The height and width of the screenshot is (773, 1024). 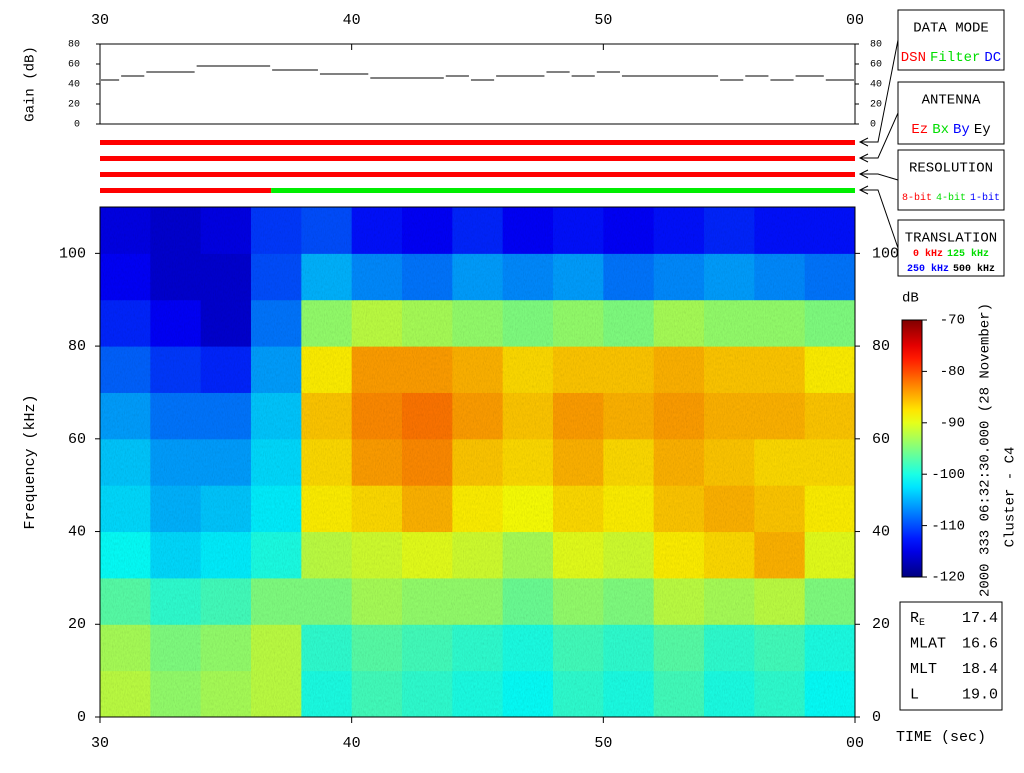 What do you see at coordinates (951, 656) in the screenshot?
I see `info-box` at bounding box center [951, 656].